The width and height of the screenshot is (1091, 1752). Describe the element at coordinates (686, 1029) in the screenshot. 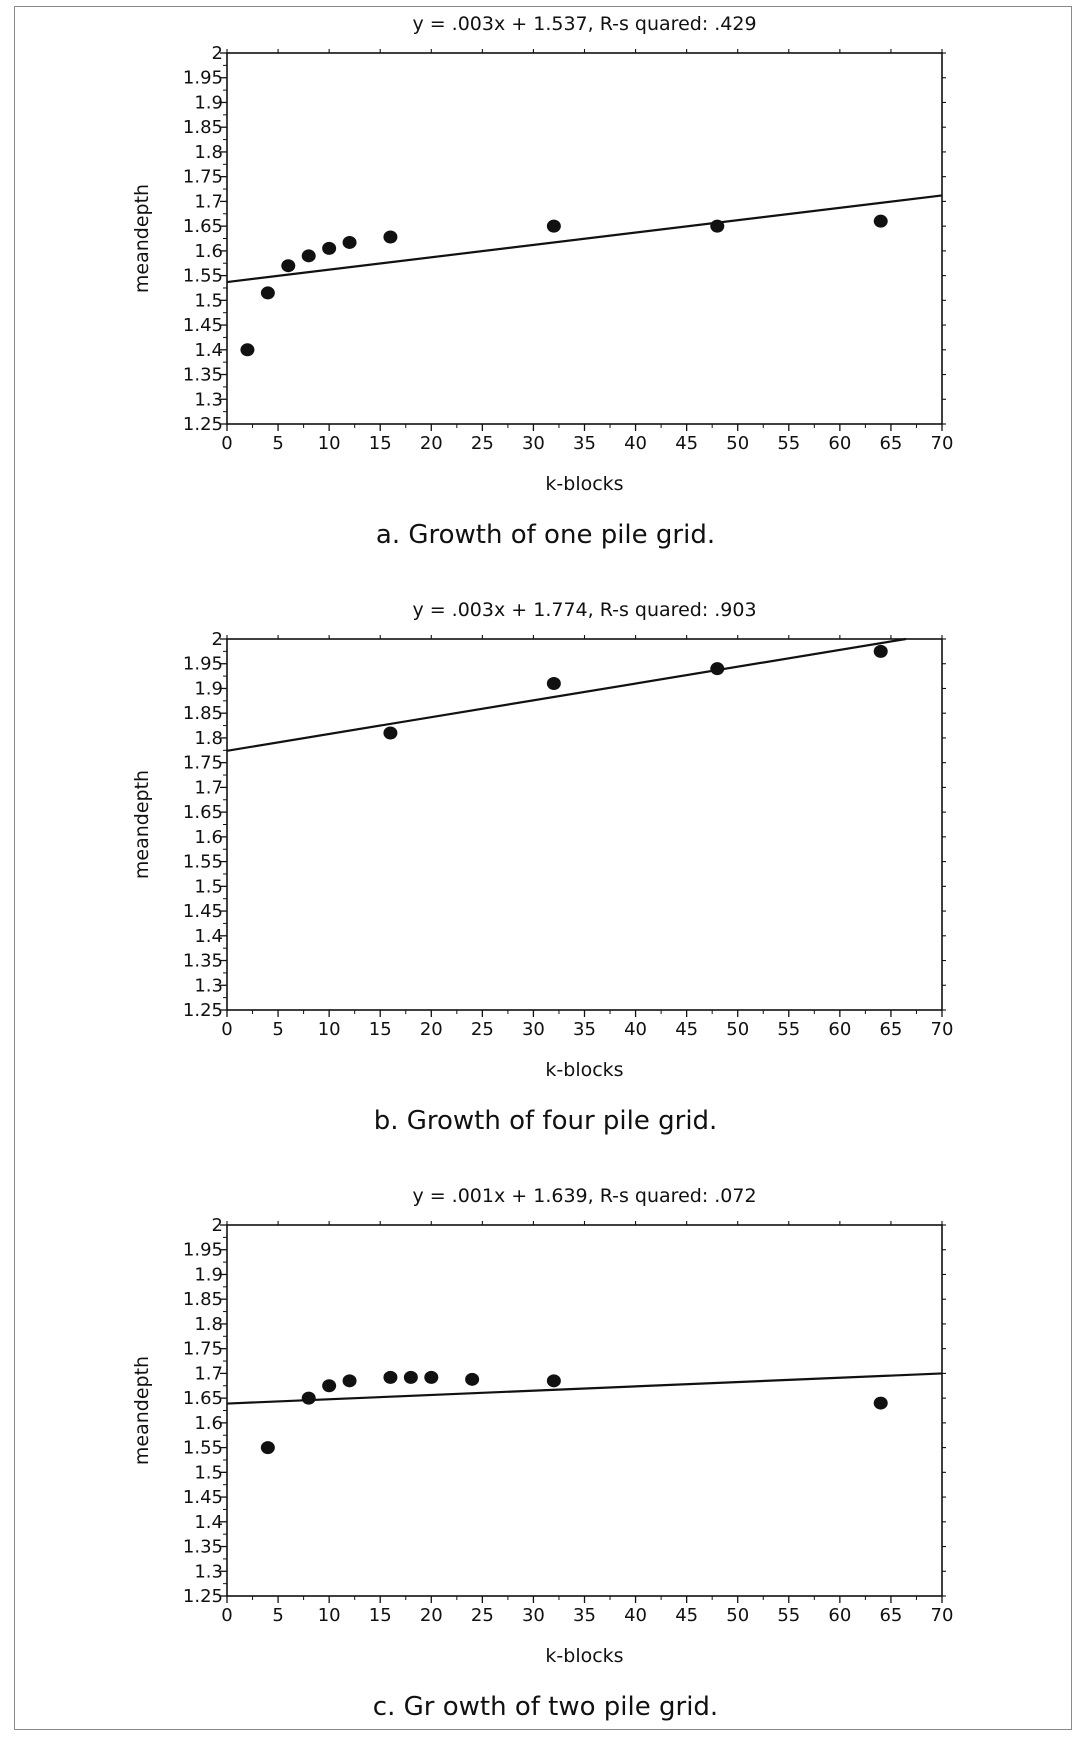

I see `x-tick-label-b: 45` at that location.